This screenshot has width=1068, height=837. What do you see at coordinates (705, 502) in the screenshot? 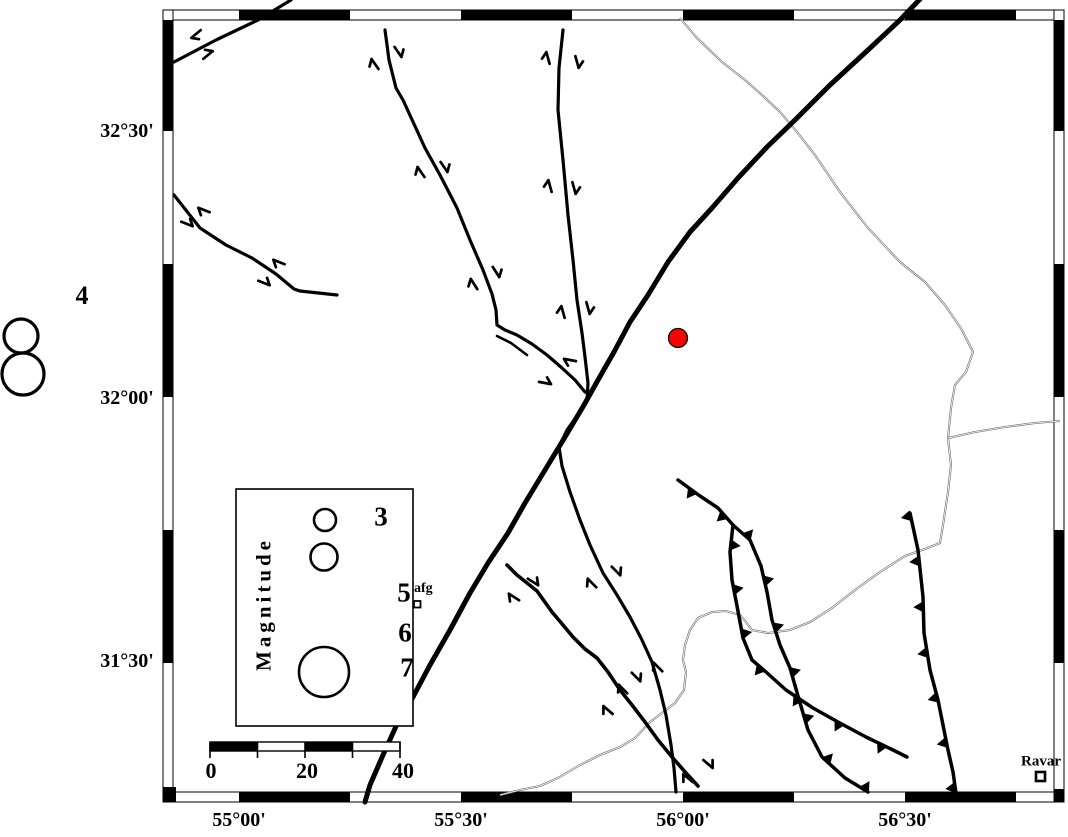
I see `thrust-1-main` at bounding box center [705, 502].